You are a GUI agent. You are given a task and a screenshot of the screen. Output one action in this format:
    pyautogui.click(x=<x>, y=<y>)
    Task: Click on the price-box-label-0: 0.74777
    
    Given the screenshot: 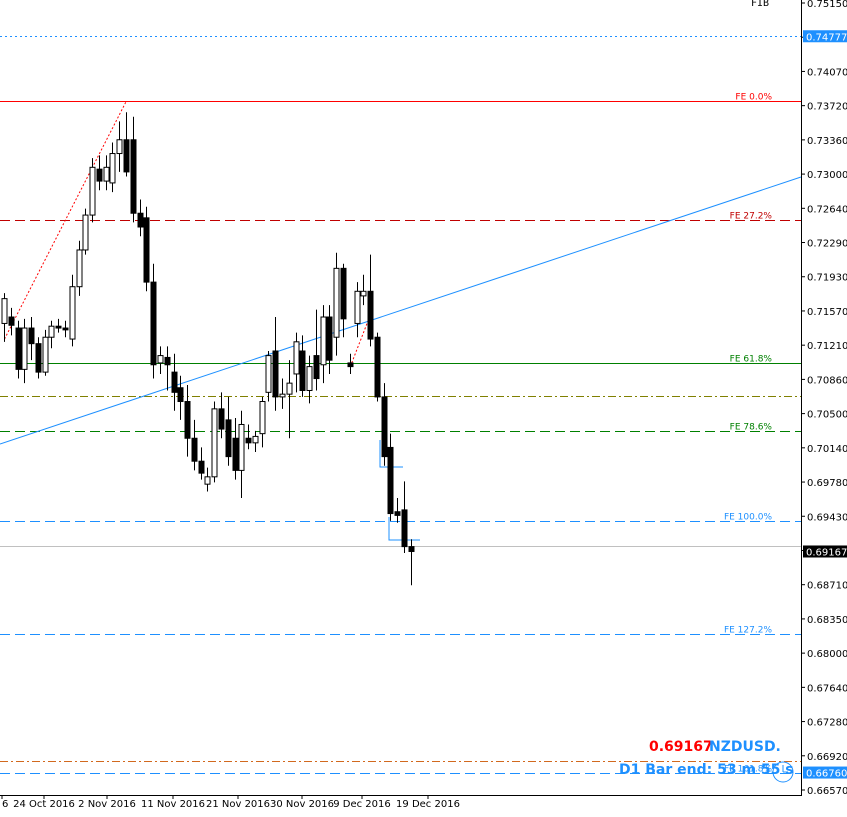 What is the action you would take?
    pyautogui.click(x=826, y=37)
    